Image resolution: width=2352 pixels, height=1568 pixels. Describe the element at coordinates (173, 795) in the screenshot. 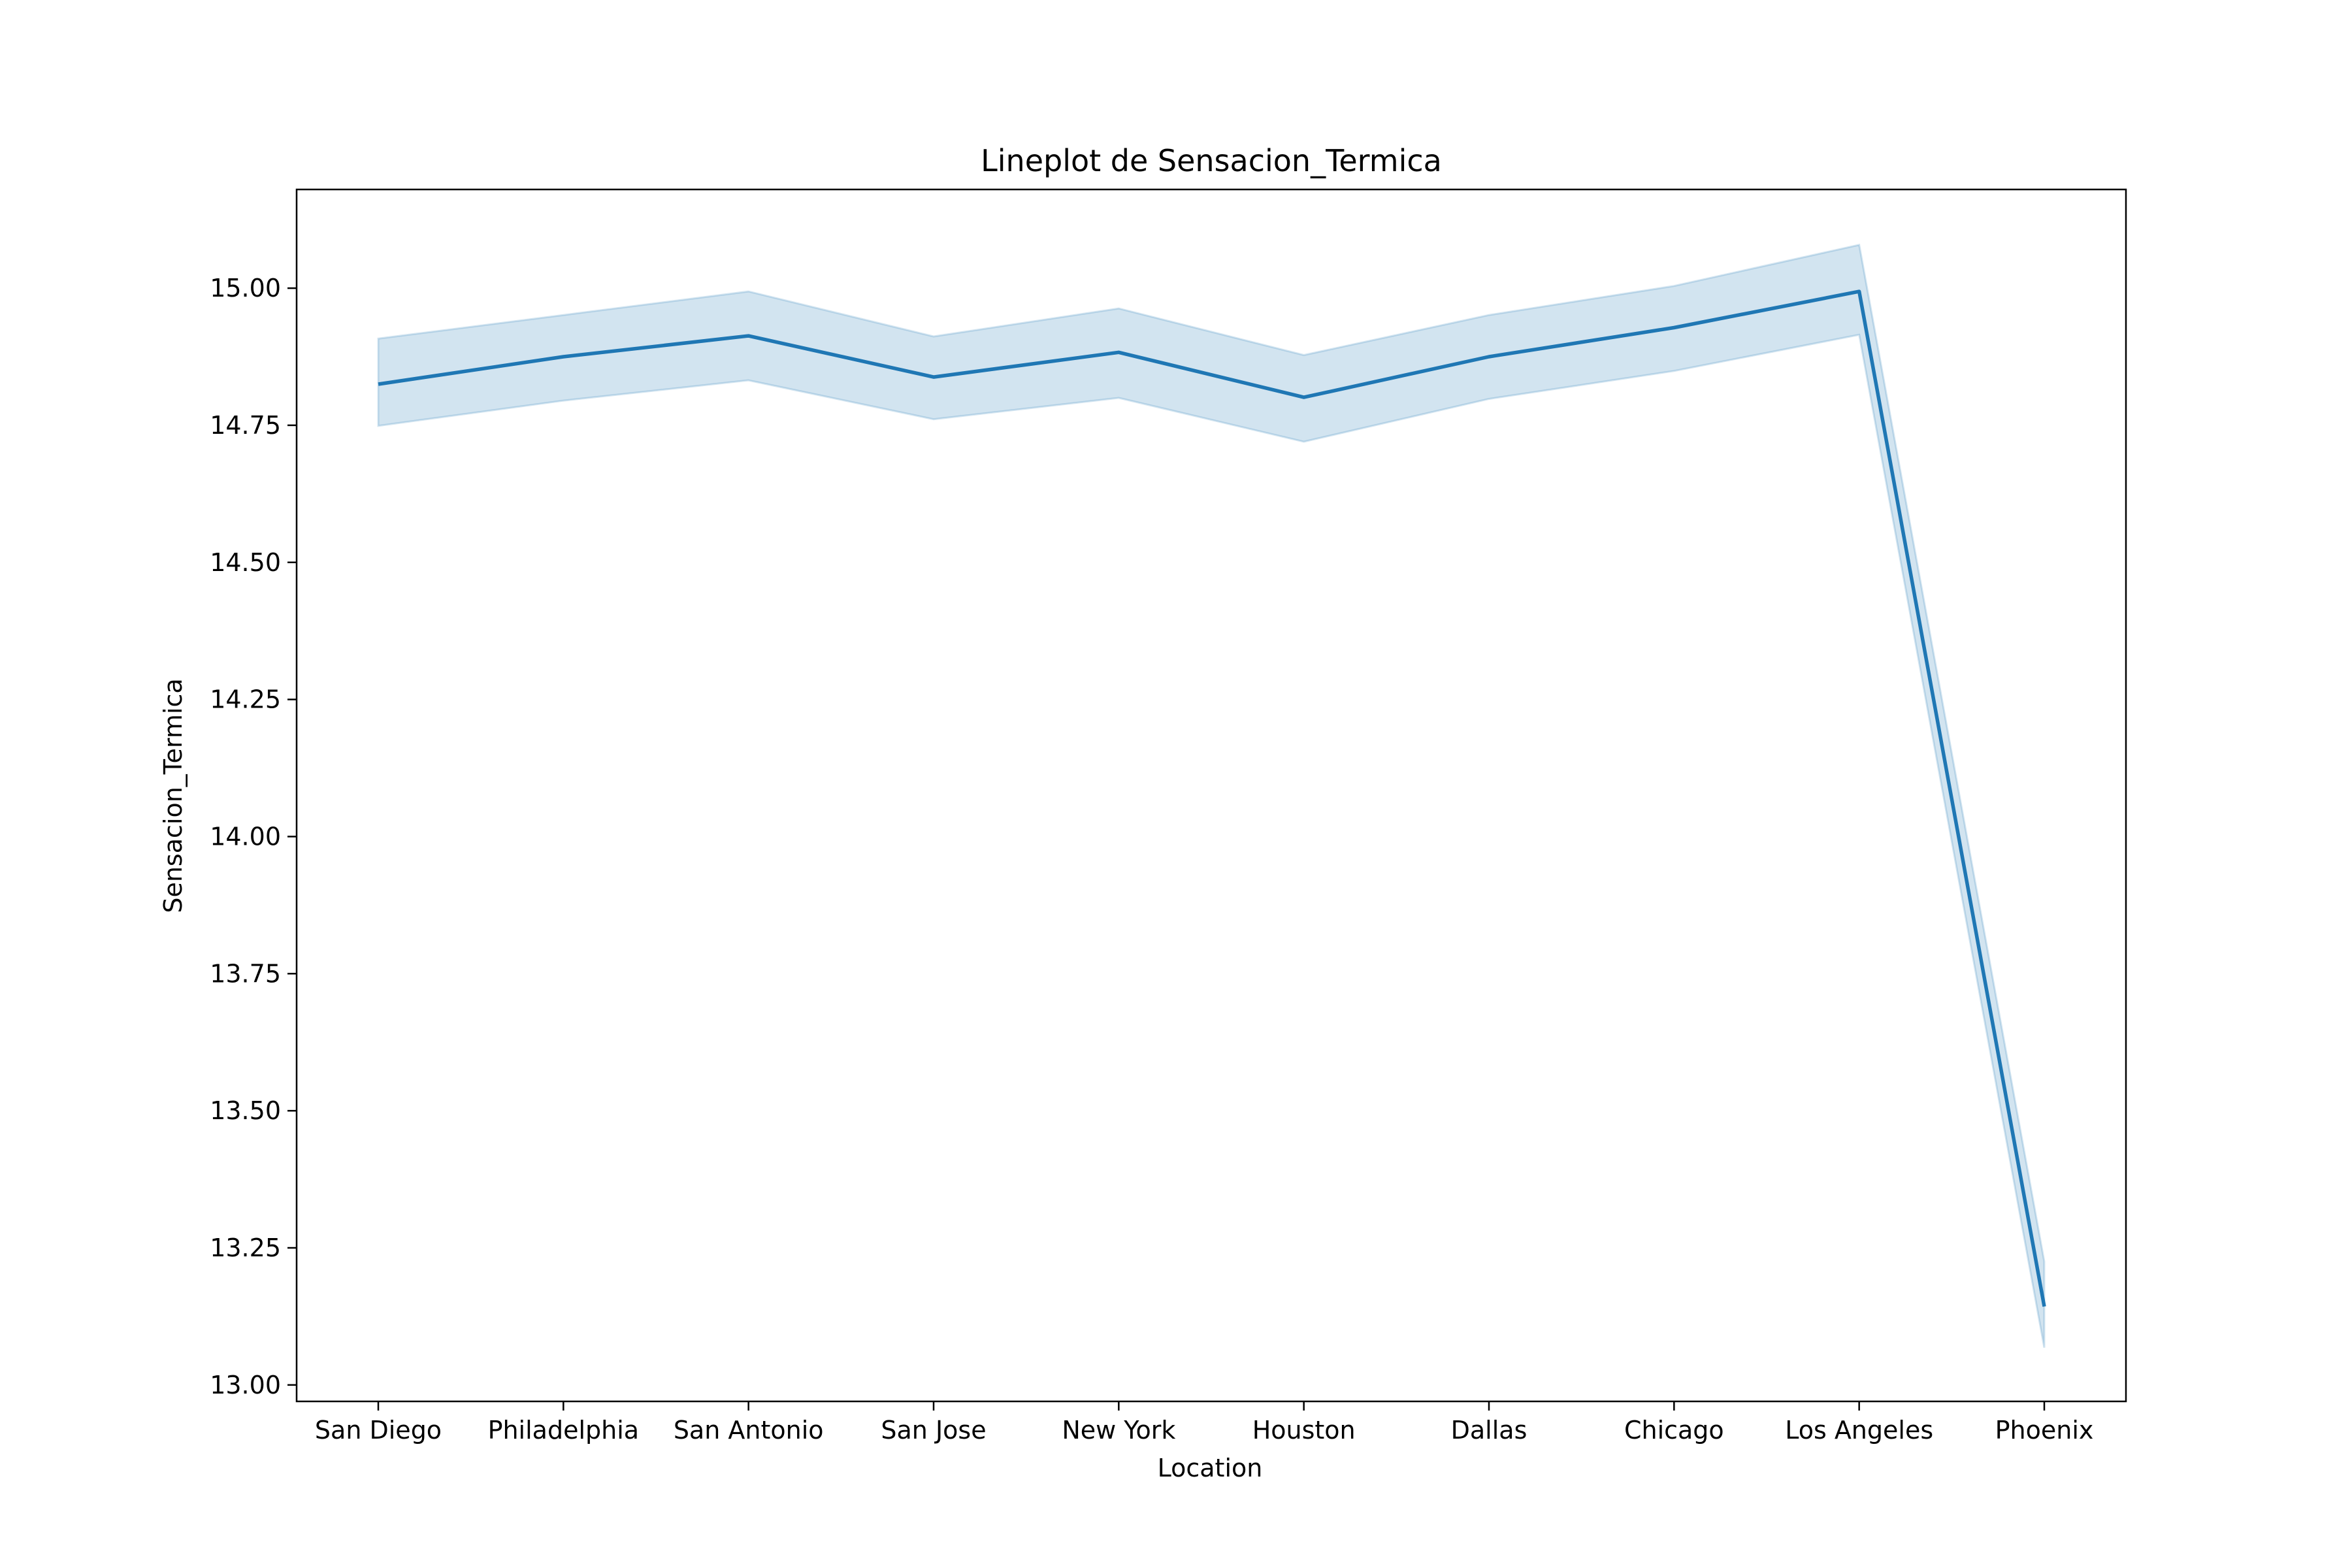

I see `y-axis-label: Sensacion_Termica` at that location.